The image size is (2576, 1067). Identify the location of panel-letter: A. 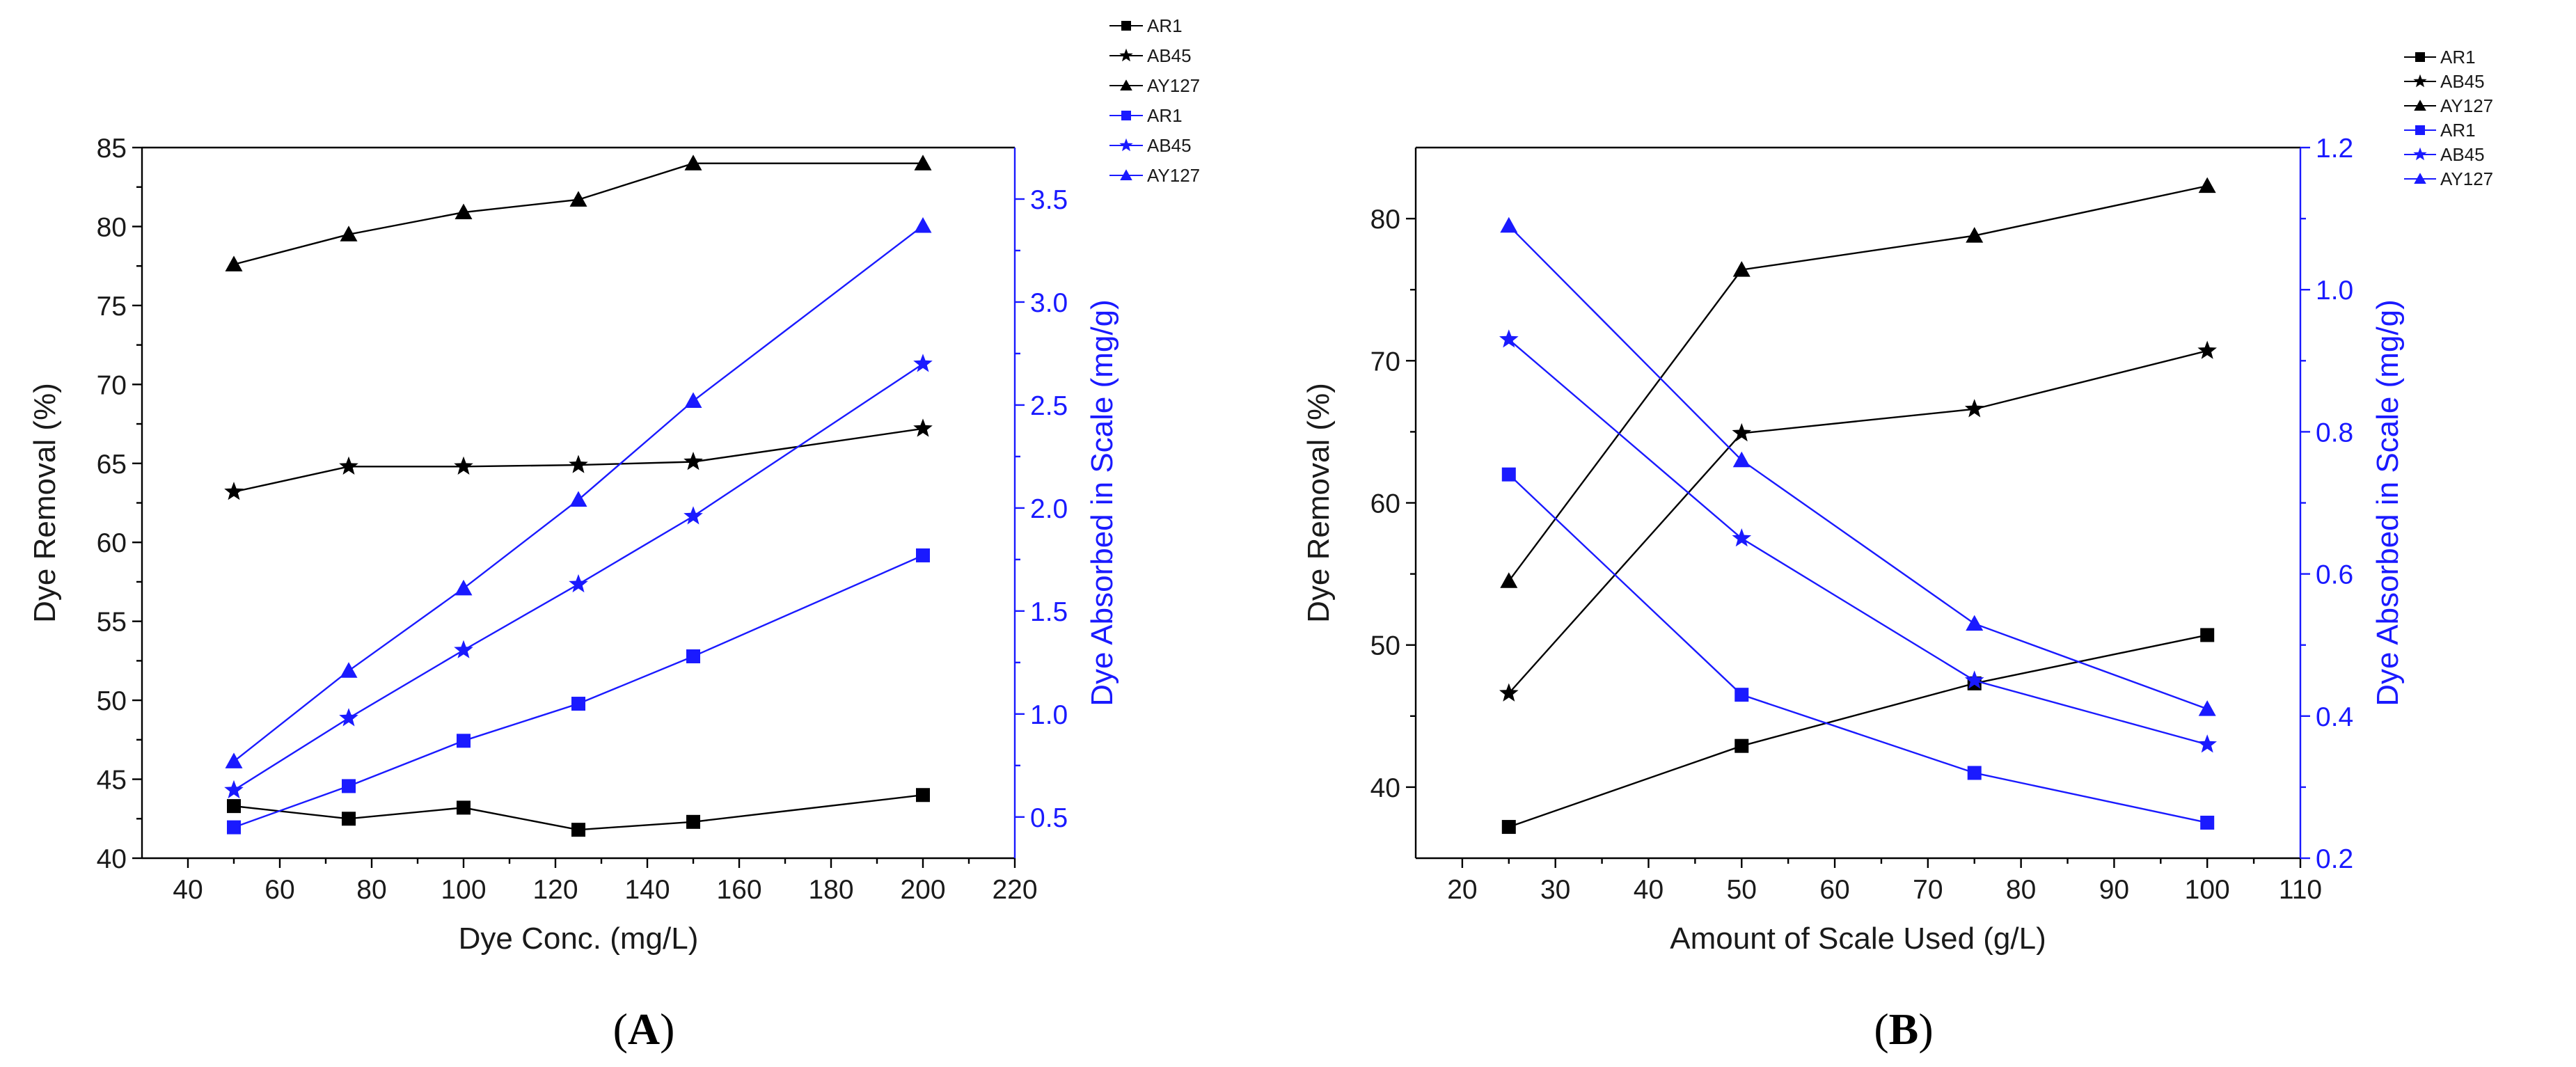
(644, 1029).